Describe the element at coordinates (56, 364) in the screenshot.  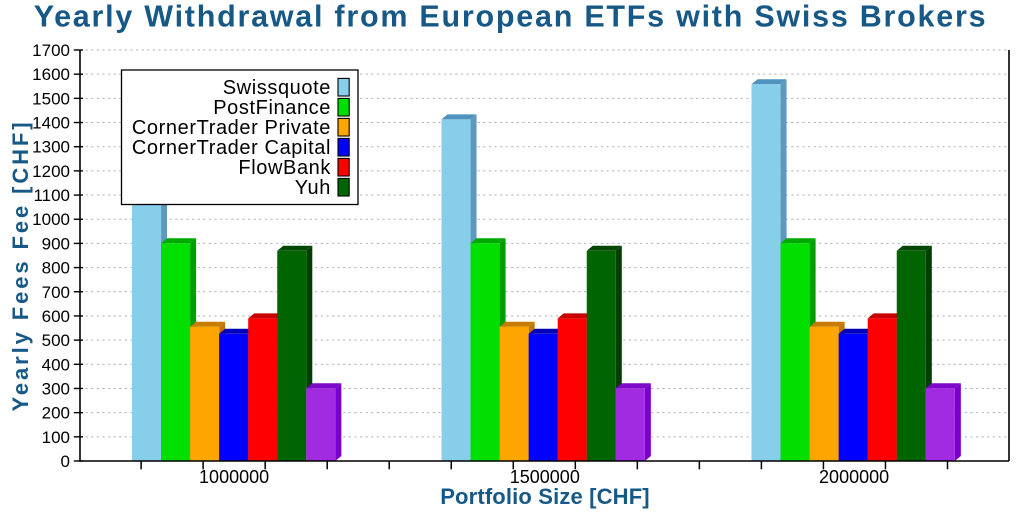
I see `svg-text: 400` at that location.